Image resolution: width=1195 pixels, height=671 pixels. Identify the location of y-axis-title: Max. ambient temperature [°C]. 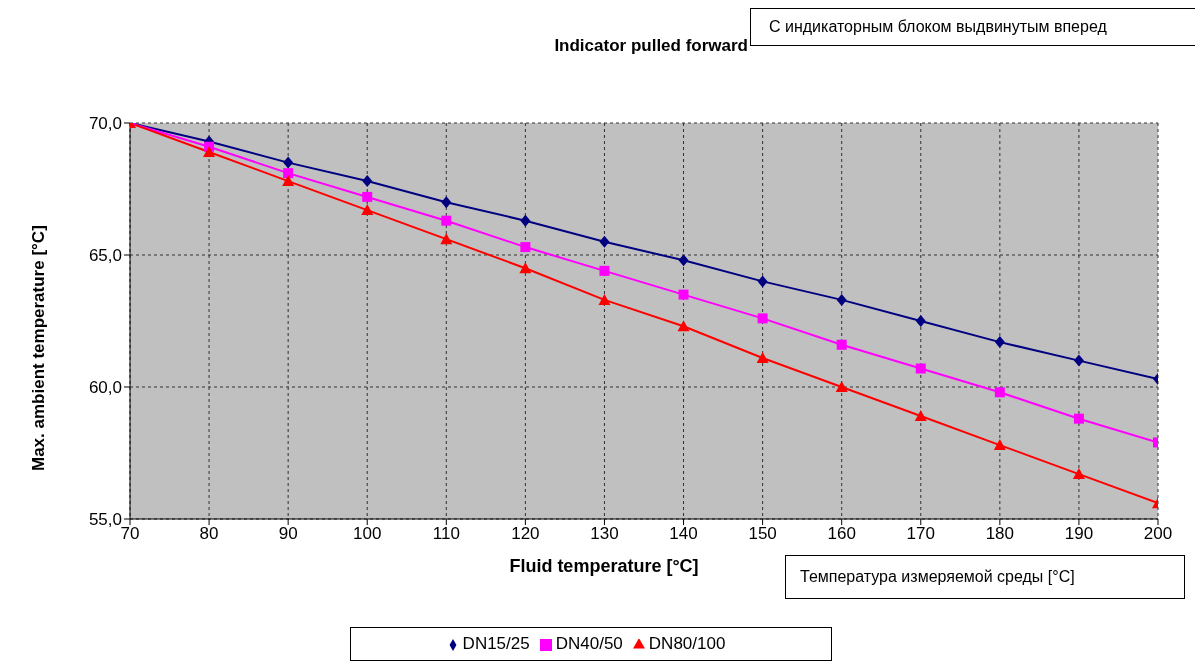
(39, 348).